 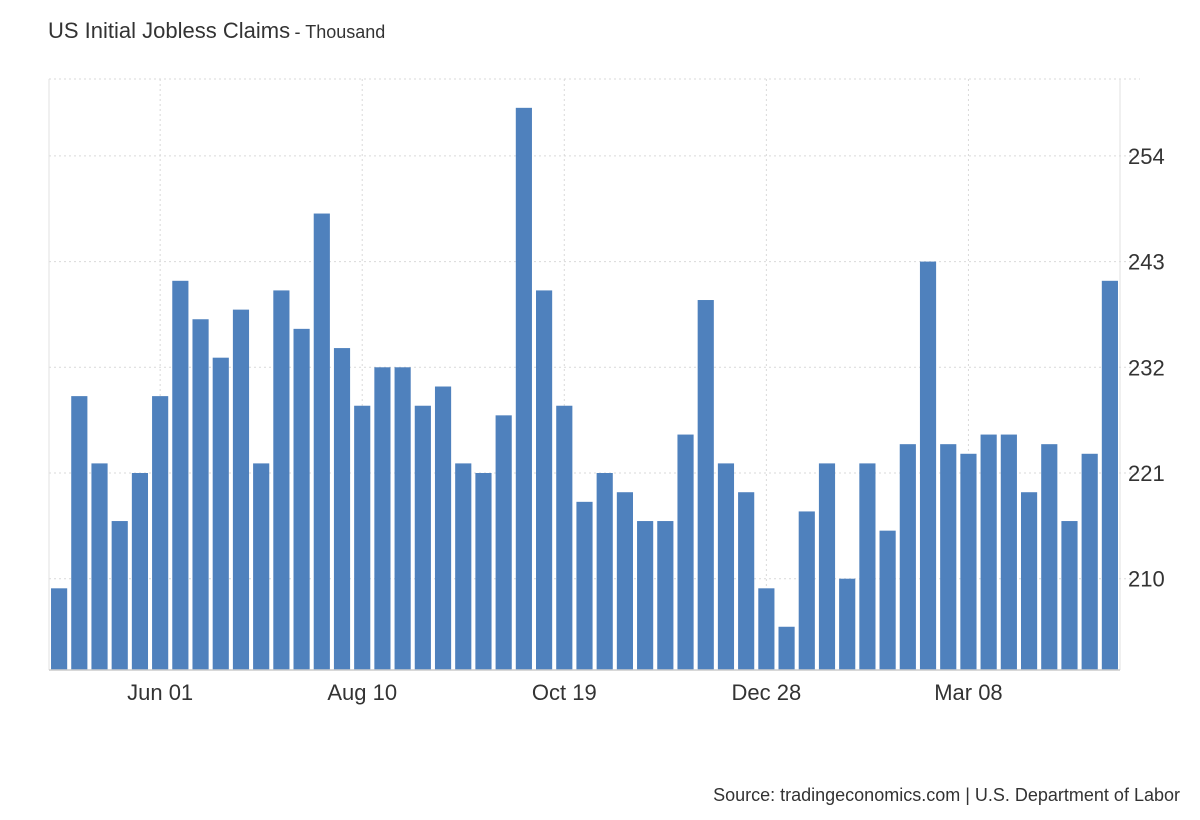 I want to click on chart-title-block: US Initial Jobless Claims - Thousand, so click(x=216, y=31).